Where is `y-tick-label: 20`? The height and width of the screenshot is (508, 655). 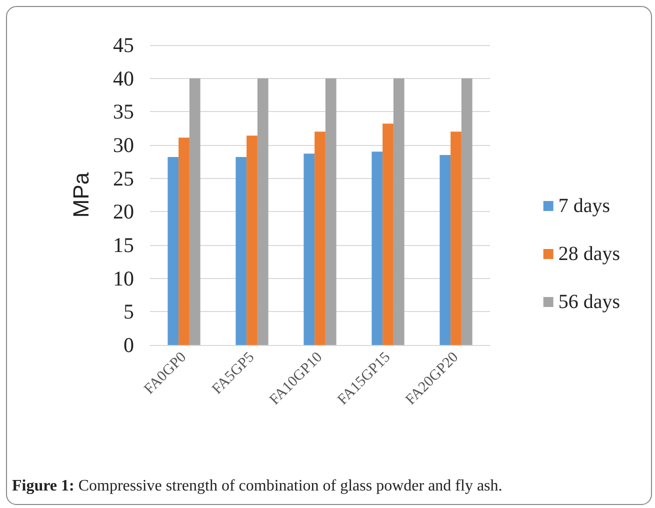 y-tick-label: 20 is located at coordinates (123, 212).